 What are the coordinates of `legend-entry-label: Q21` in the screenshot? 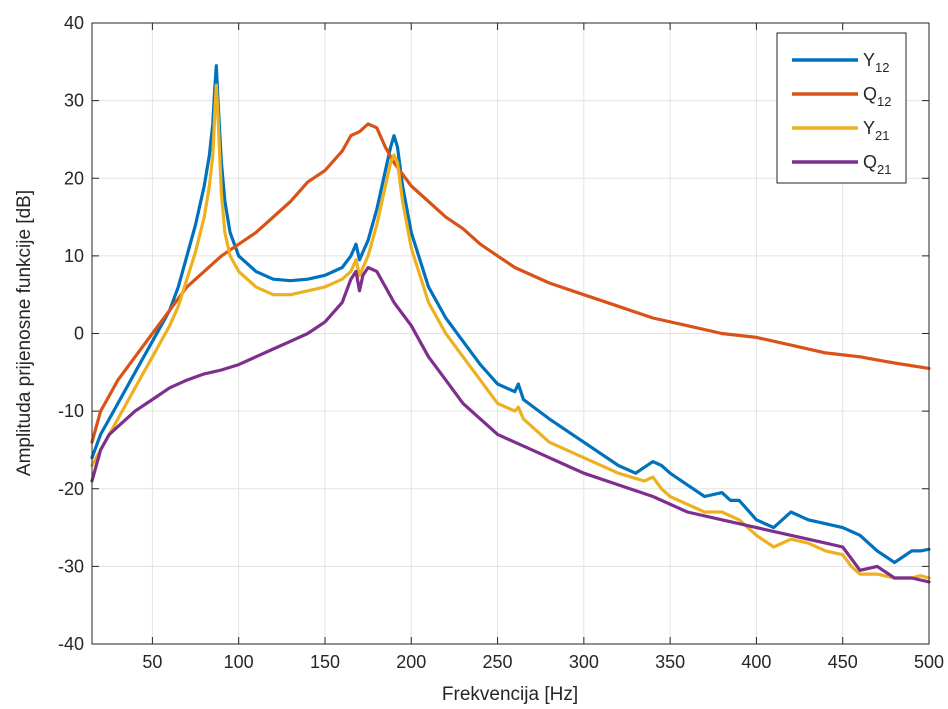 It's located at (877, 164).